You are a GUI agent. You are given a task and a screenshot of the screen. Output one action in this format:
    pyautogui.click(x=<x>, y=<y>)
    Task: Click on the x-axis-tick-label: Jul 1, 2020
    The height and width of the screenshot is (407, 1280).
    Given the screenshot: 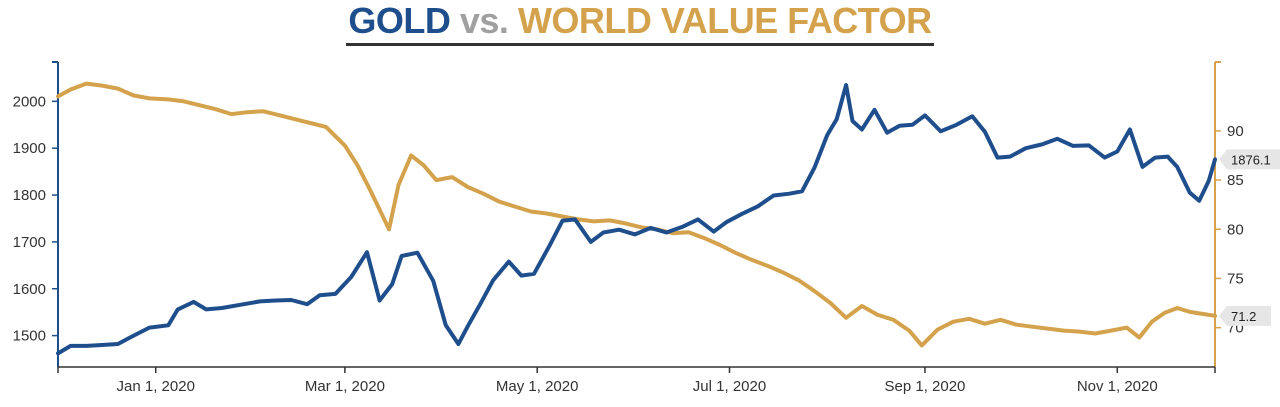 What is the action you would take?
    pyautogui.click(x=729, y=386)
    